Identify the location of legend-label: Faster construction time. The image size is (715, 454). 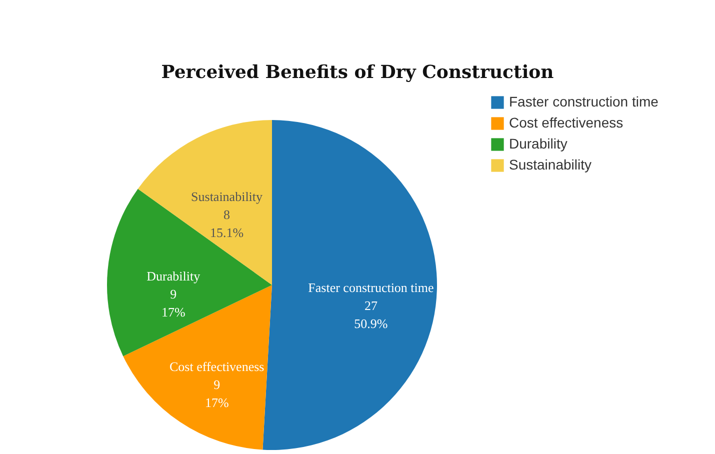
(584, 102).